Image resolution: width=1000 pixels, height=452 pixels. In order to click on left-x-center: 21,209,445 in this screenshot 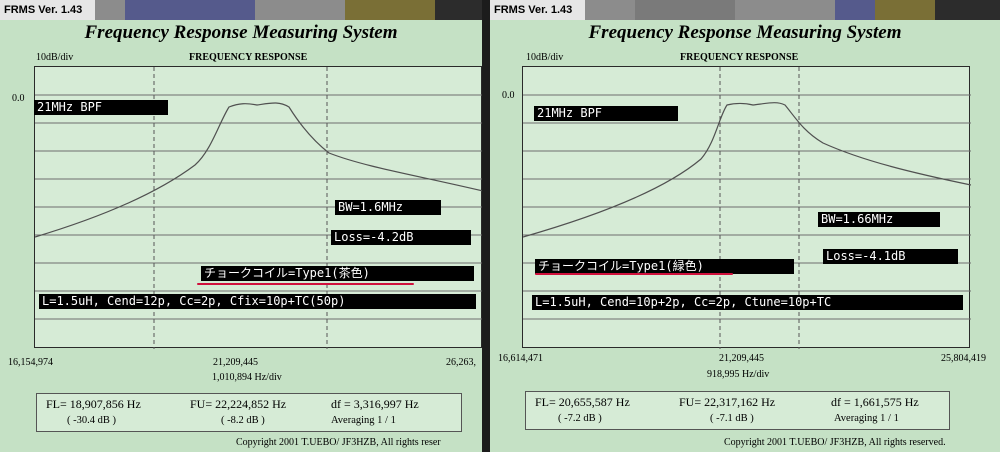, I will do `click(235, 362)`.